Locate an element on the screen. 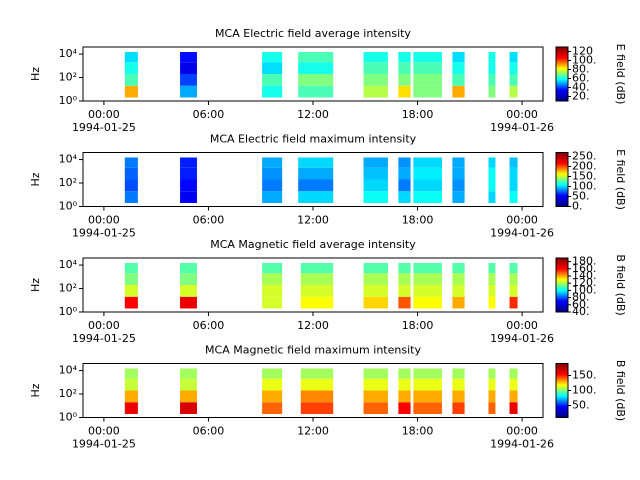 This screenshot has height=480, width=640. y-tick-label: 10² is located at coordinates (68, 182).